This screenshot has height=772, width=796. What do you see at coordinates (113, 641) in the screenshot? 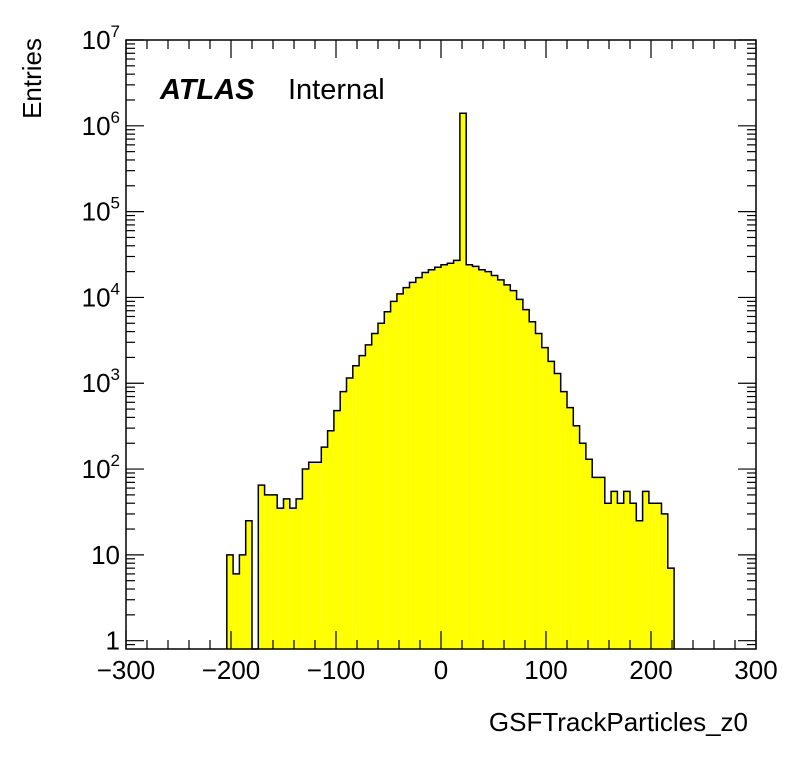
I see `y-tick-label: 1` at bounding box center [113, 641].